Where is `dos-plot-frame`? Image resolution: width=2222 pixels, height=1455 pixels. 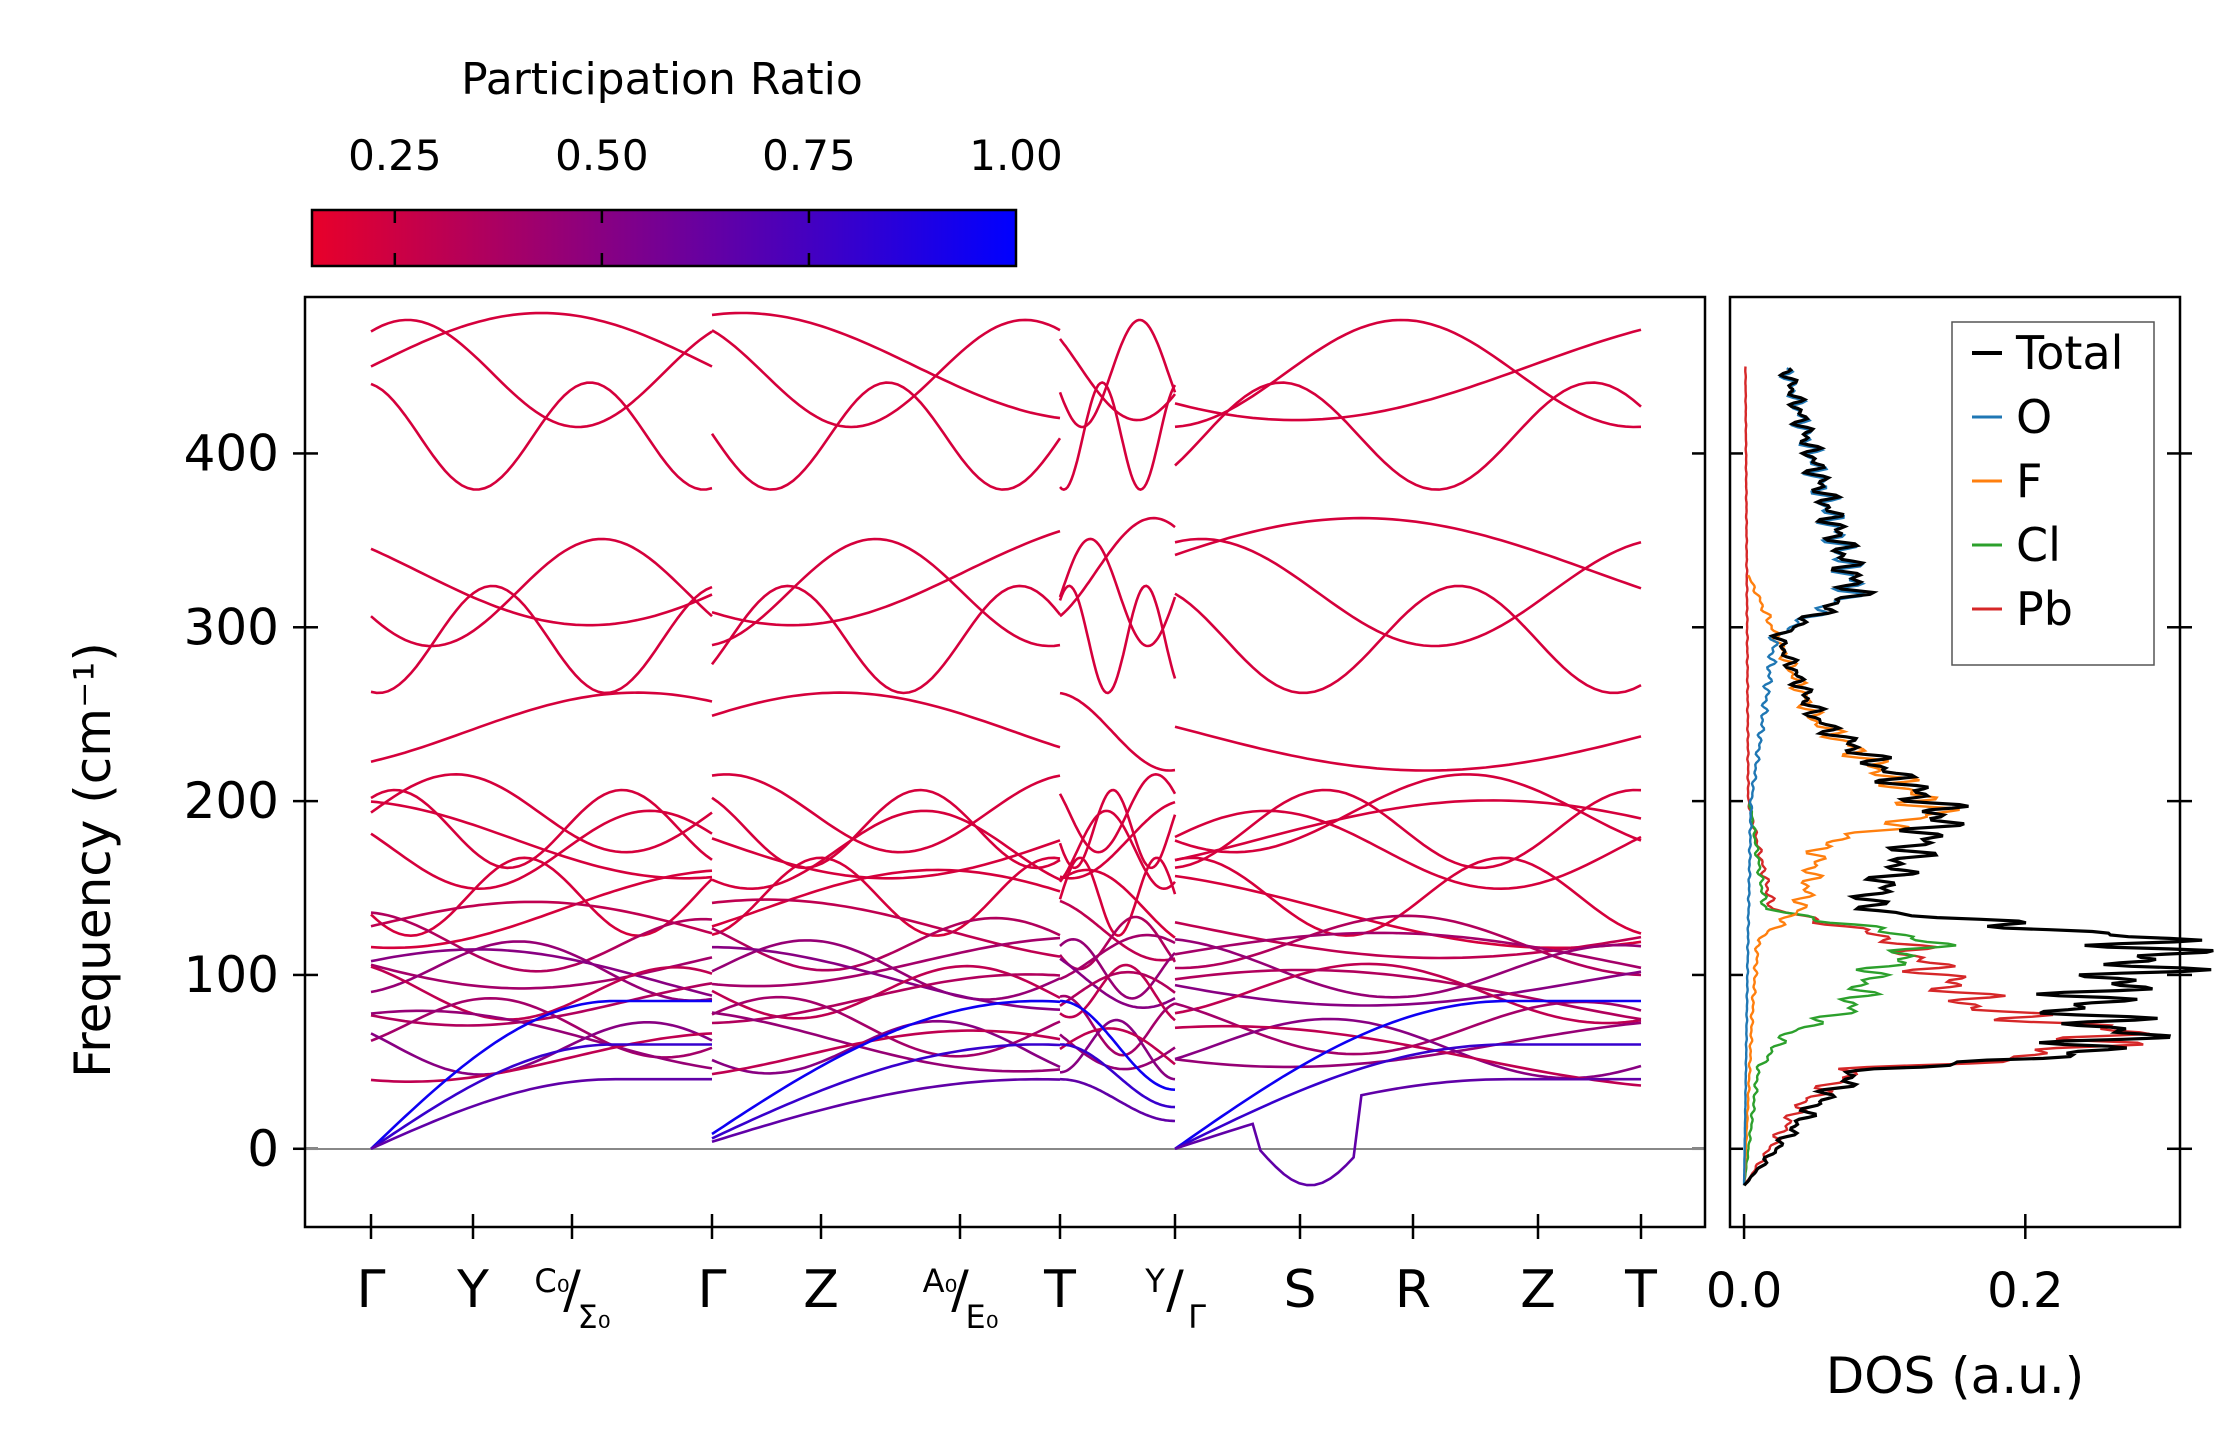 dos-plot-frame is located at coordinates (1955, 762).